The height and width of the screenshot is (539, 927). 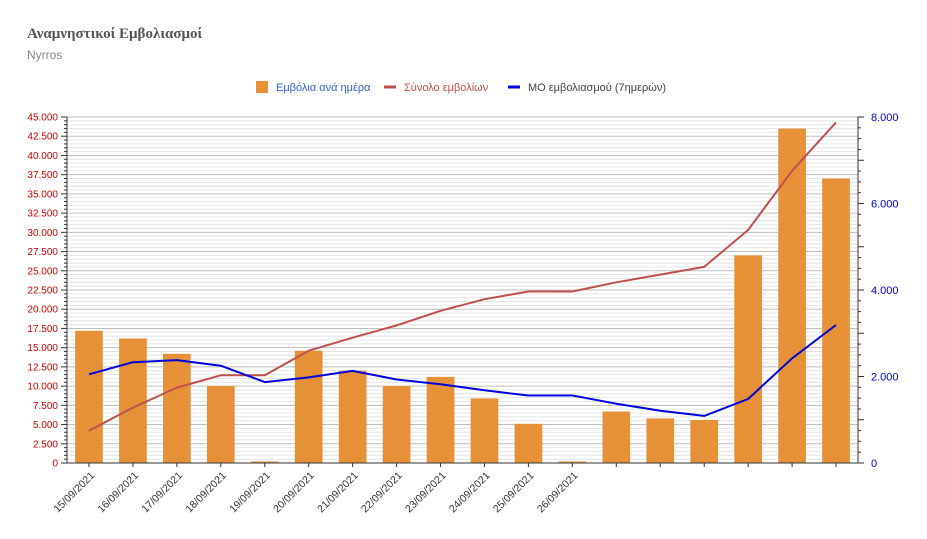 What do you see at coordinates (885, 118) in the screenshot?
I see `right-axis-tick-label: 8.000` at bounding box center [885, 118].